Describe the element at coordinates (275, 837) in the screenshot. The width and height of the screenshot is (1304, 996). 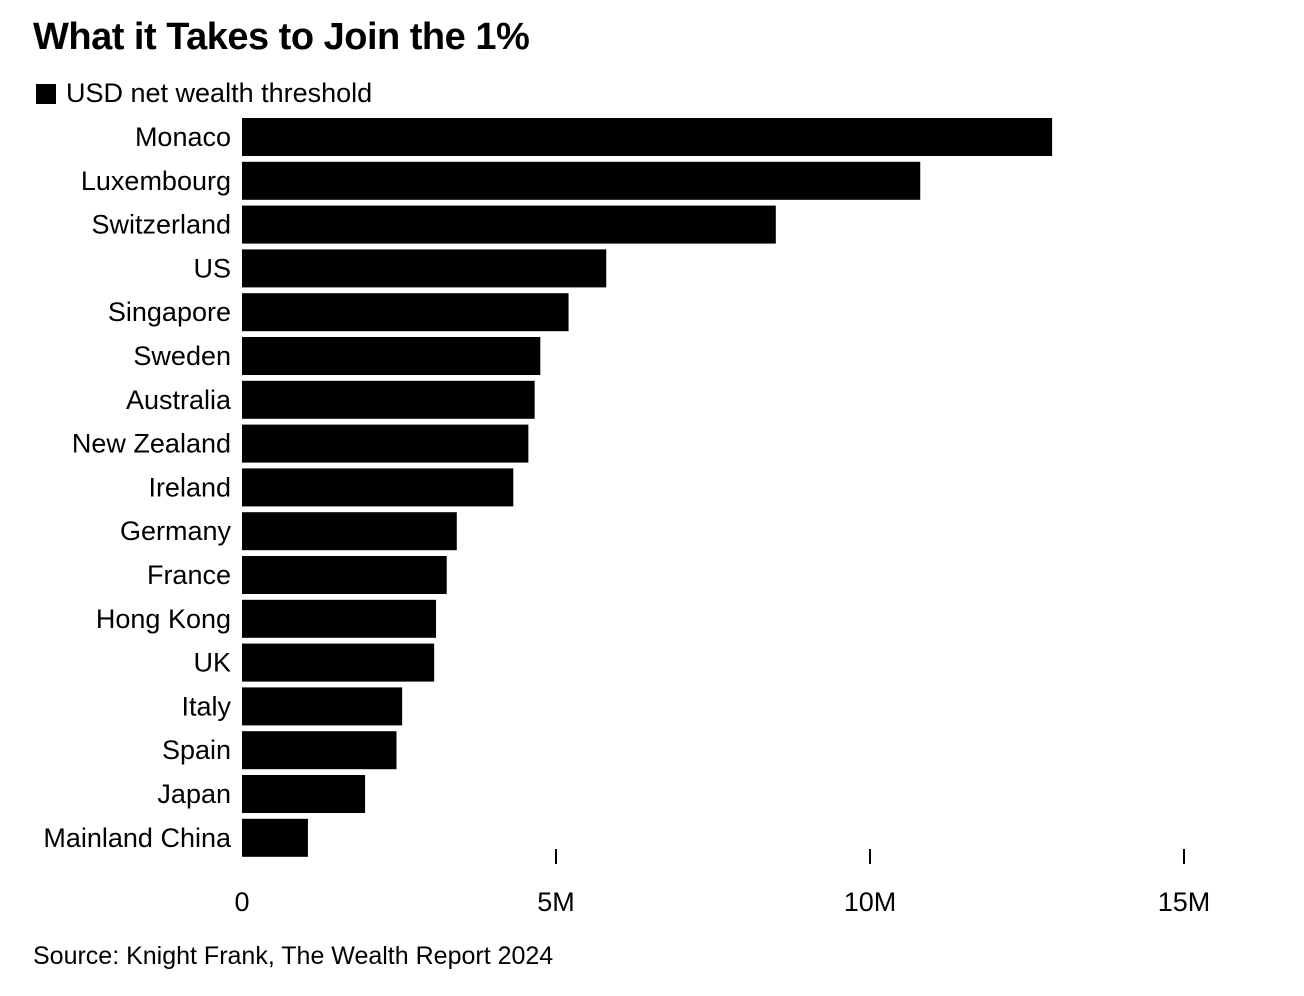
I see `bar-mainland-china` at that location.